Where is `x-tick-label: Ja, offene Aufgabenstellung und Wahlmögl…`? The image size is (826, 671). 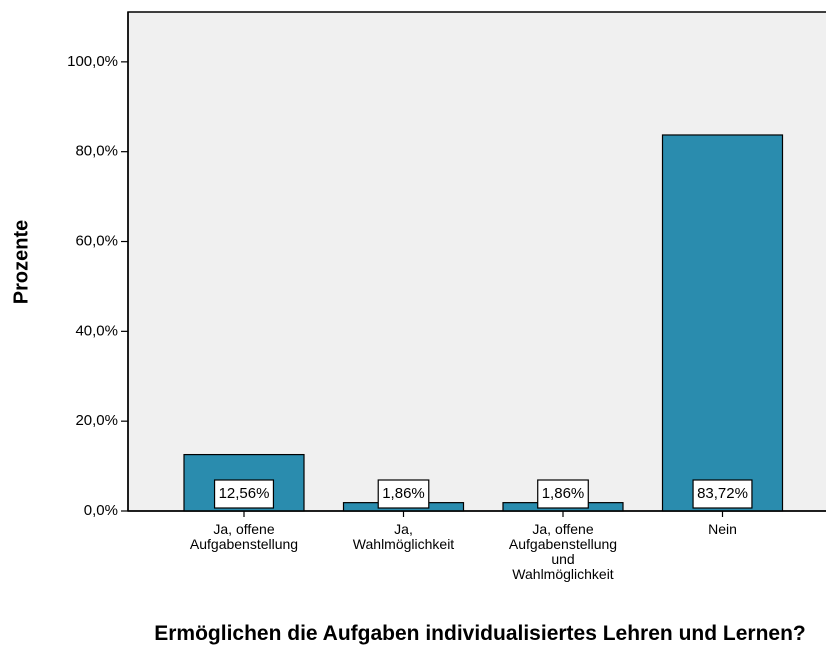 x-tick-label: Ja, offene Aufgabenstellung und Wahlmögl… is located at coordinates (563, 551).